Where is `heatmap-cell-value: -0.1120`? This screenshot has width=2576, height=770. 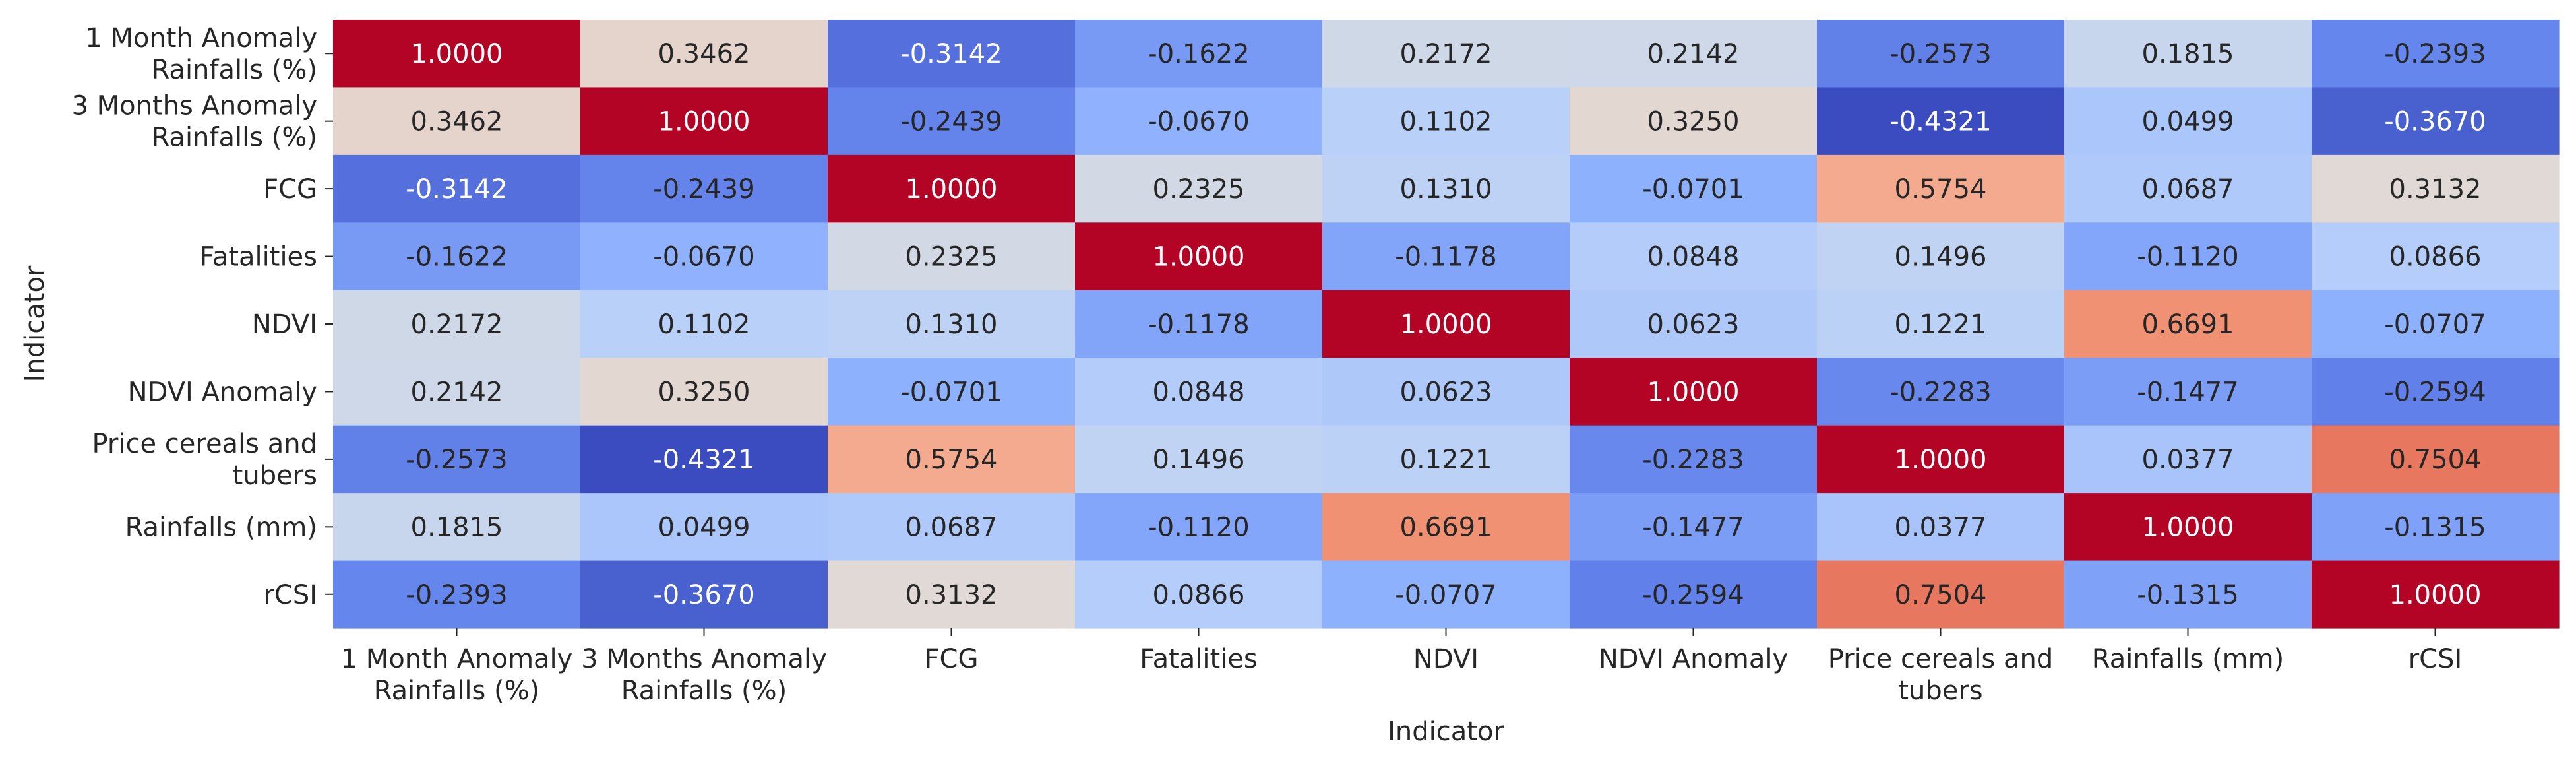
heatmap-cell-value: -0.1120 is located at coordinates (1198, 527).